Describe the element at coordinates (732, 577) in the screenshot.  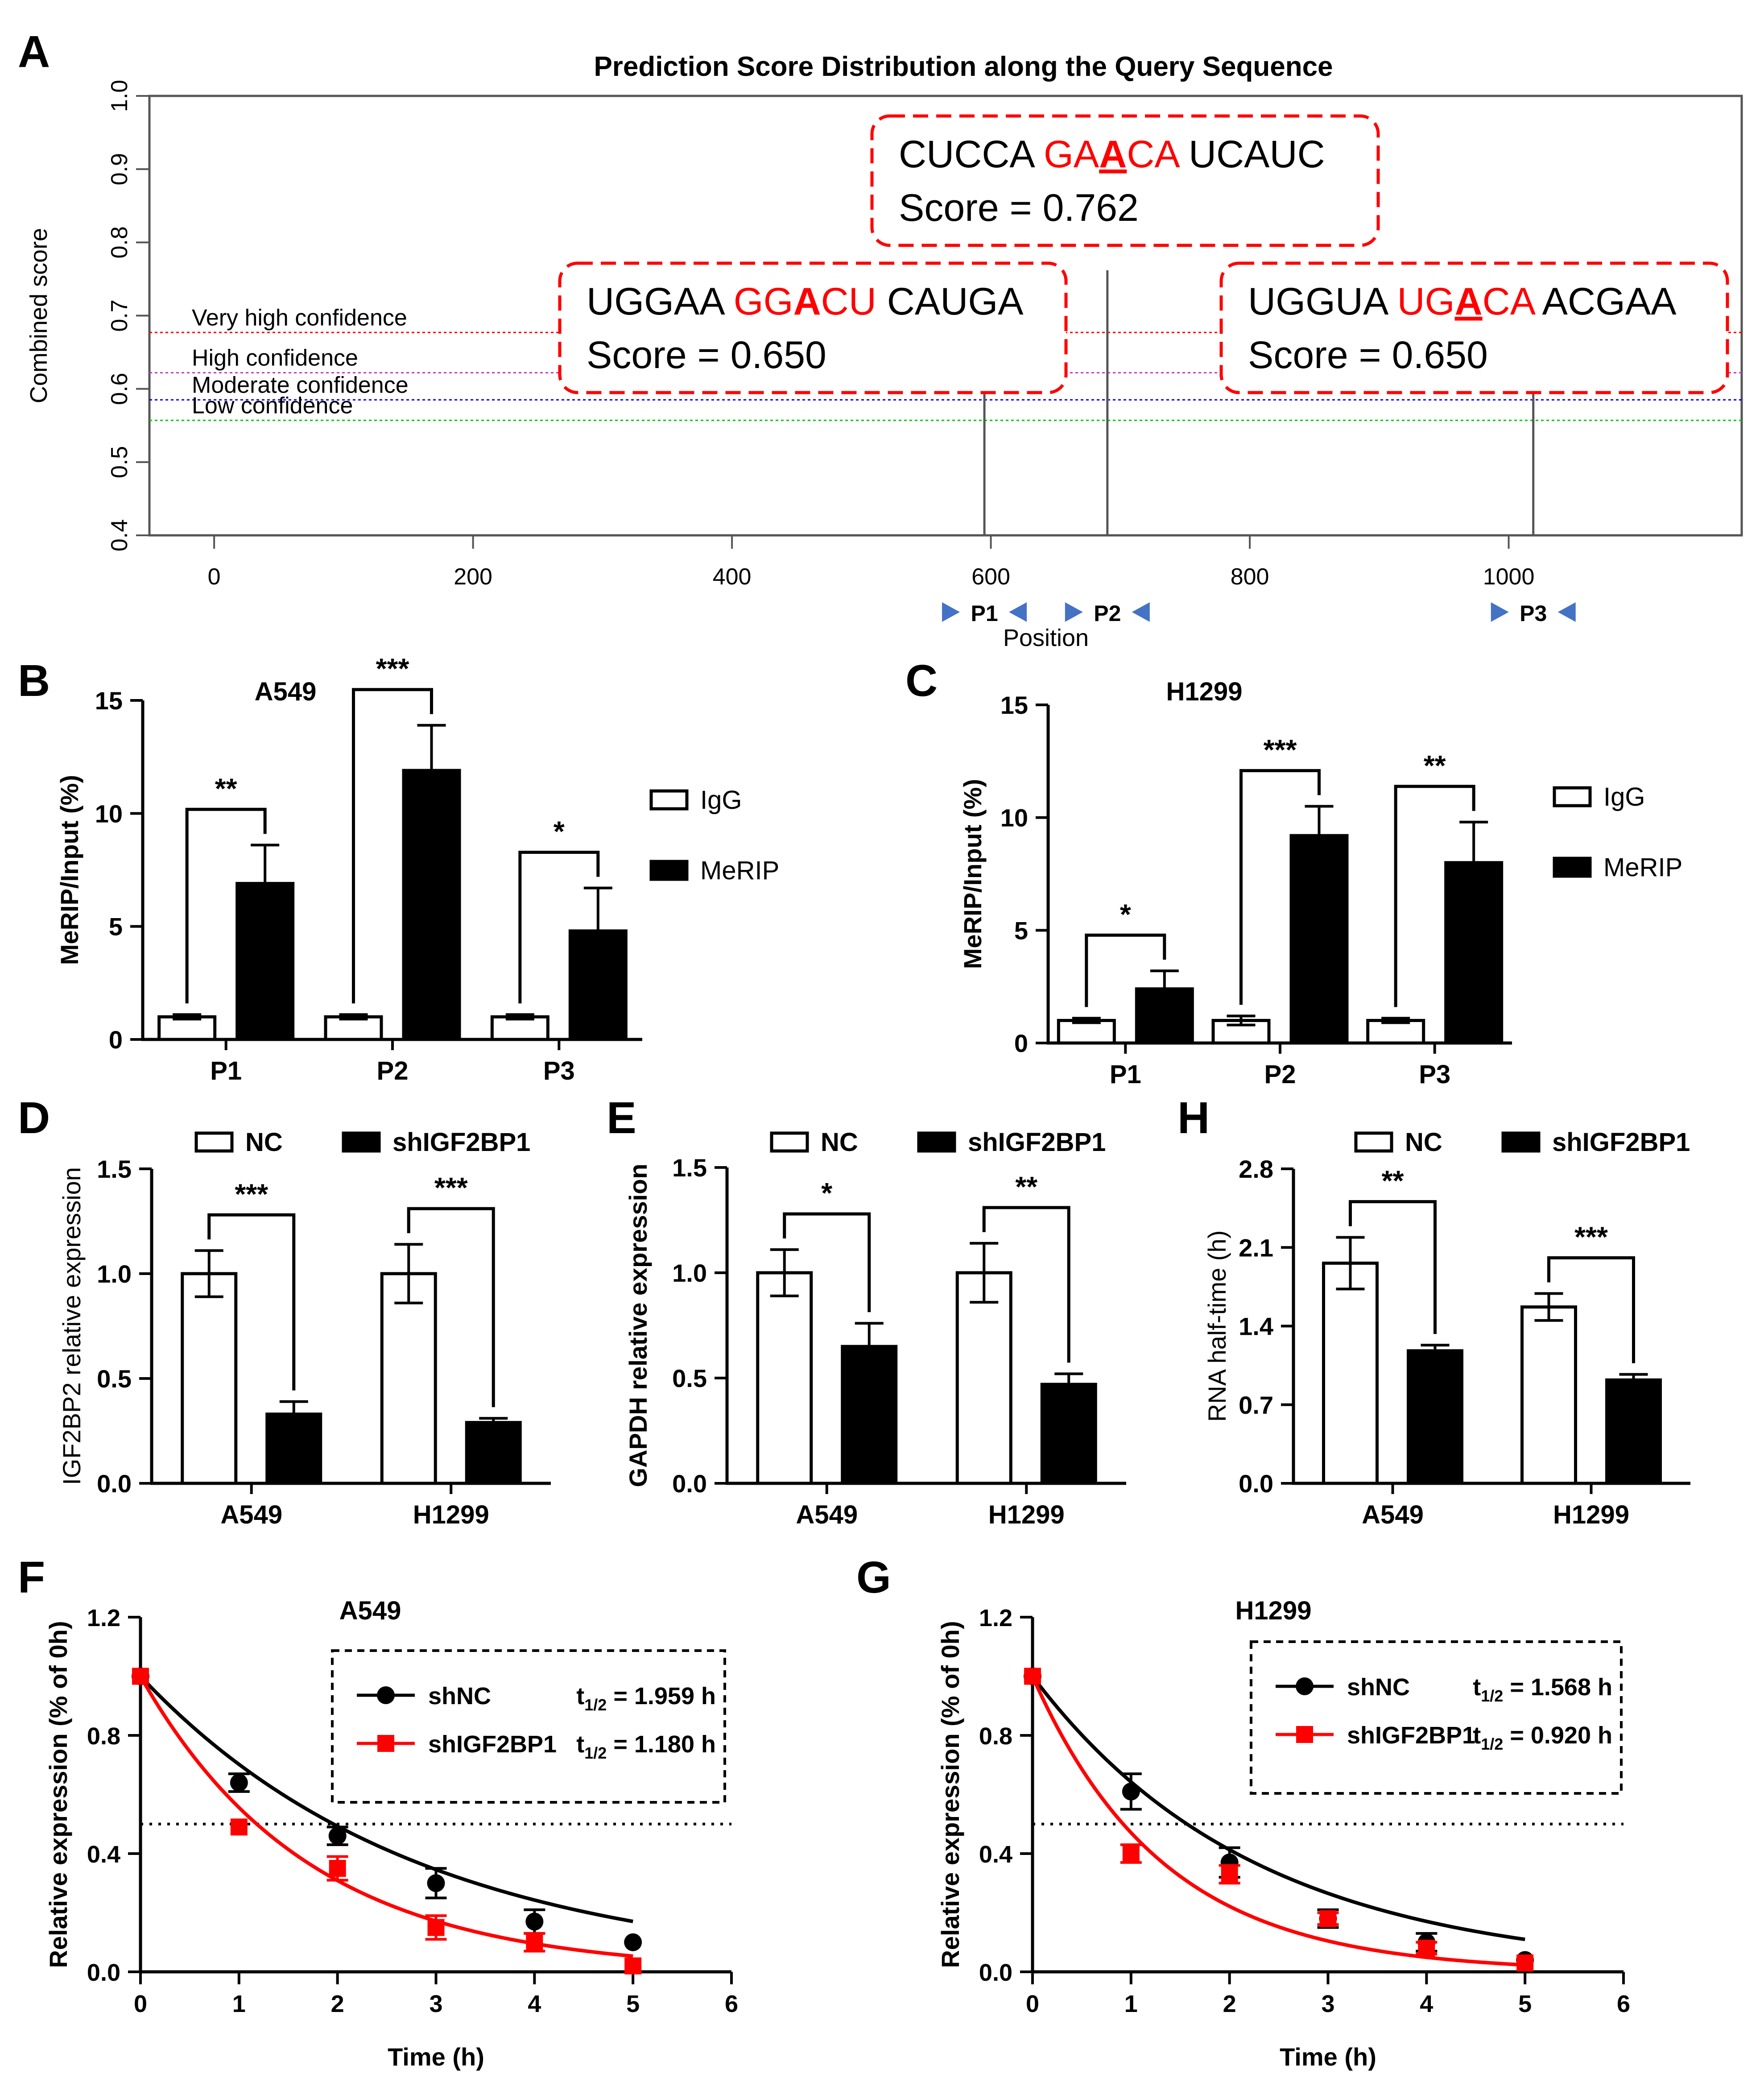
I see `panel-a-x-tick-label: 400` at that location.